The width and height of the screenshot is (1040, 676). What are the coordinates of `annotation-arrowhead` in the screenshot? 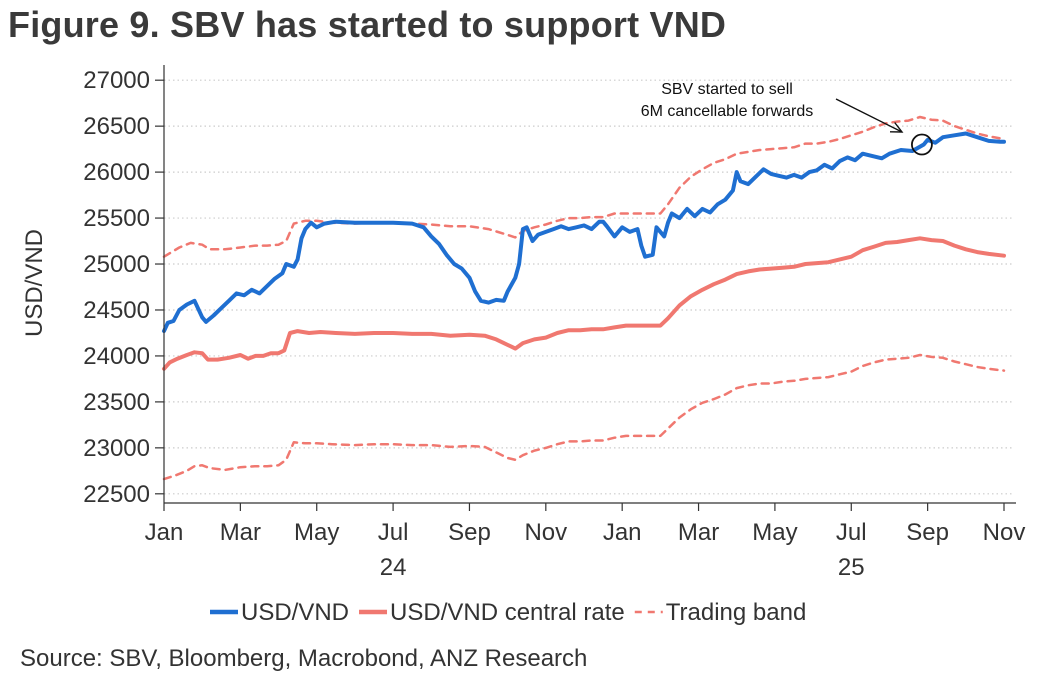 It's located at (896, 127).